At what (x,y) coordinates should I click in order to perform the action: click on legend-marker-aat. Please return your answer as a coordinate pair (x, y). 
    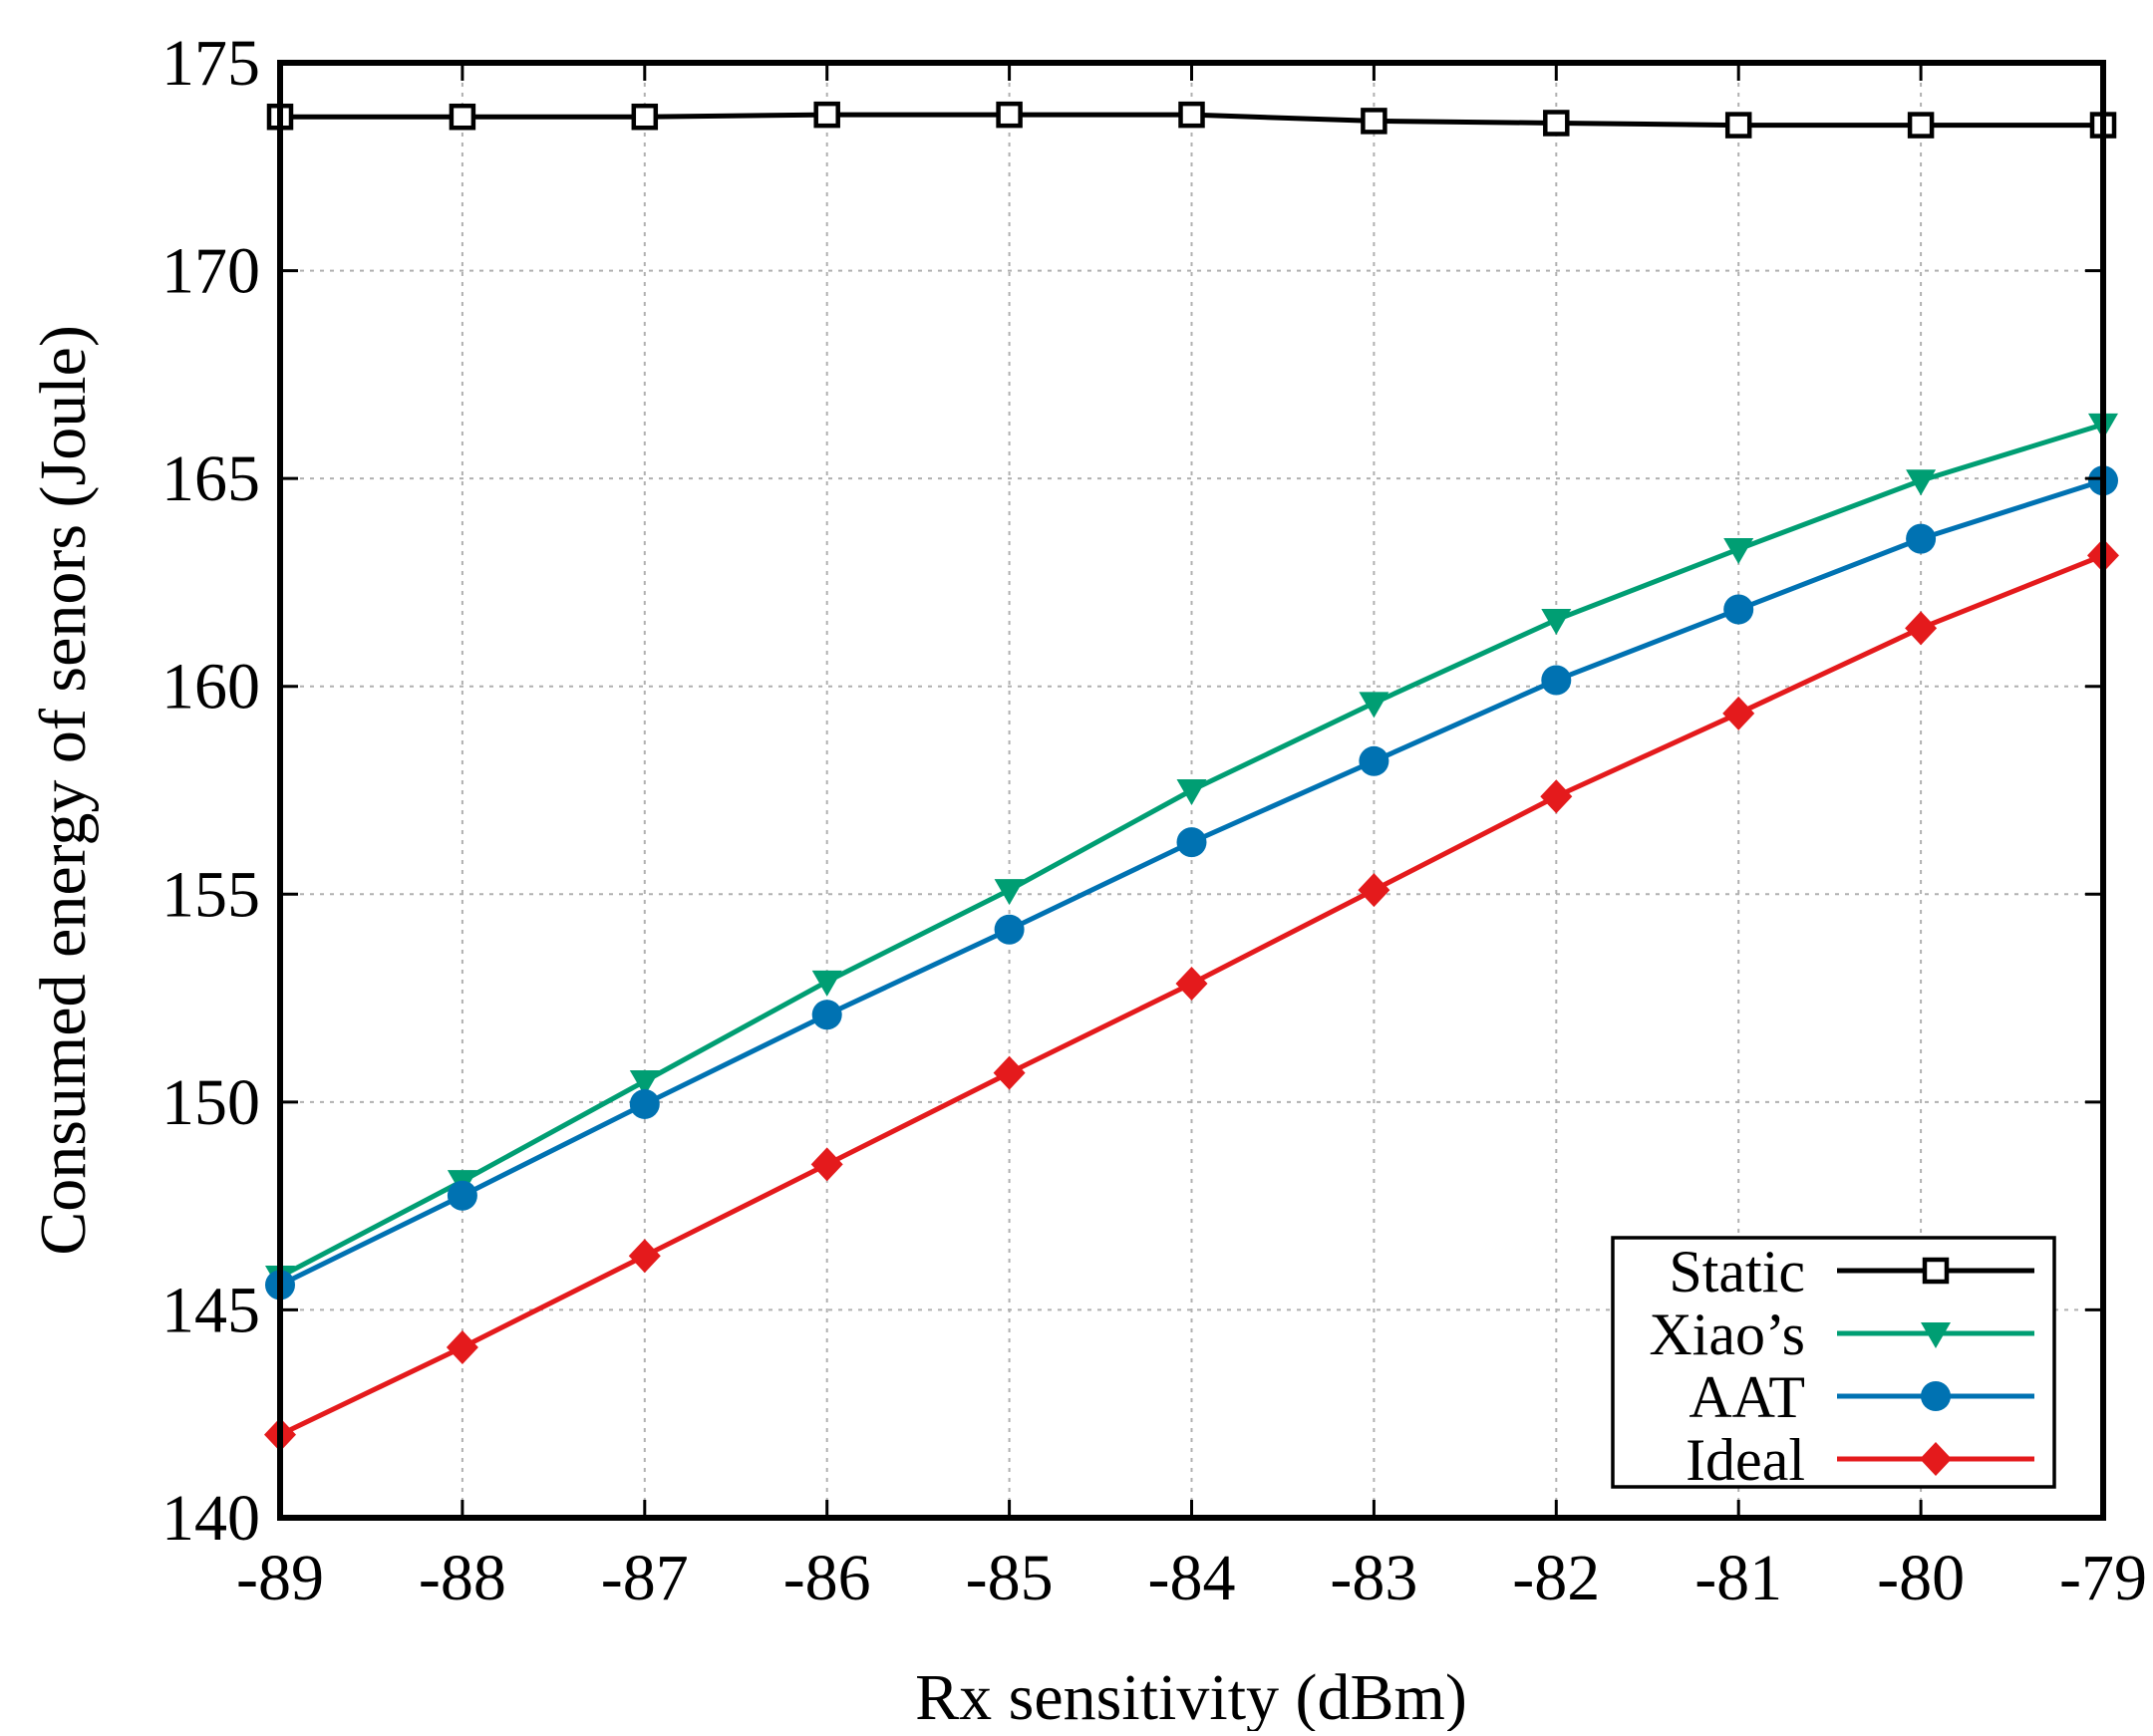
    Looking at the image, I should click on (1936, 1396).